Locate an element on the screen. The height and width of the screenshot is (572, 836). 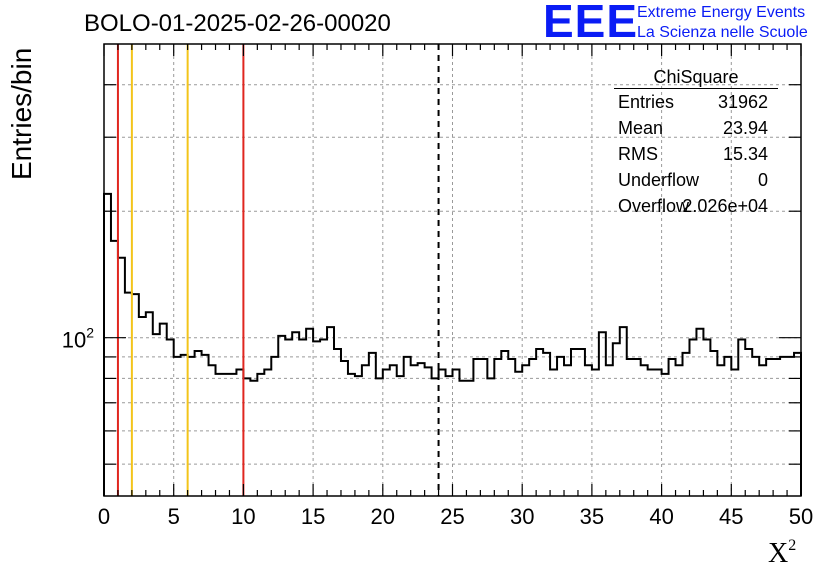
stats-row-mean: Mean 23.94 is located at coordinates (695, 128).